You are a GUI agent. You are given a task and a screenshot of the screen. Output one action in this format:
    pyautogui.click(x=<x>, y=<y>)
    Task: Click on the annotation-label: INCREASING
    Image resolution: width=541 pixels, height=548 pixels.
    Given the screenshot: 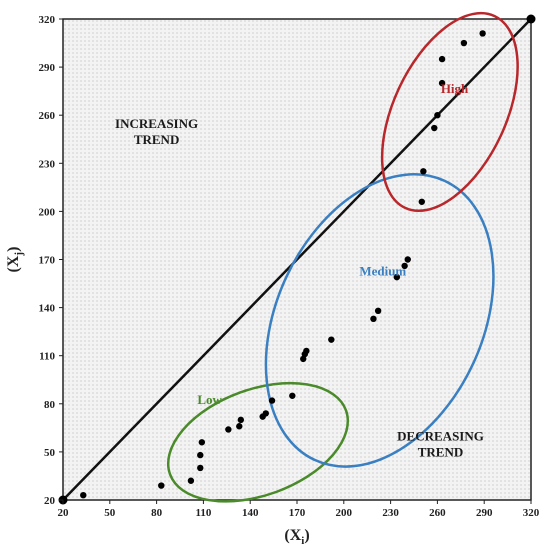 What is the action you would take?
    pyautogui.click(x=156, y=123)
    